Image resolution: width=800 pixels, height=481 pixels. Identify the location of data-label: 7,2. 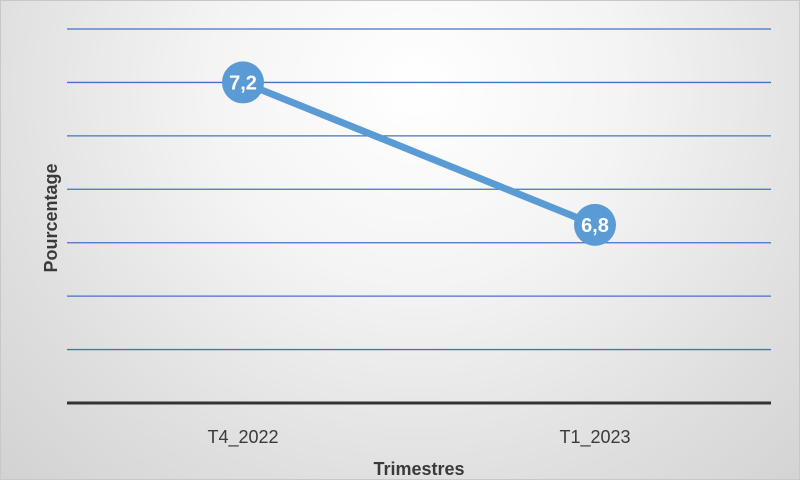
(243, 83).